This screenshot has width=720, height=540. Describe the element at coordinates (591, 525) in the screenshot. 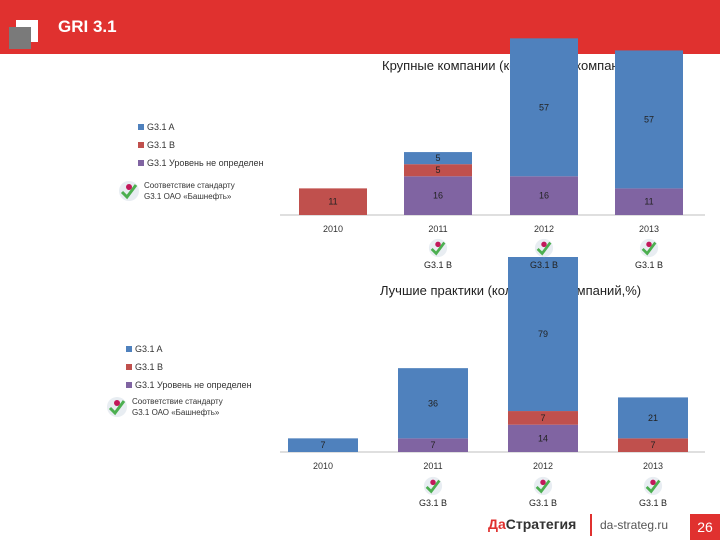

I see `footer-separator` at that location.